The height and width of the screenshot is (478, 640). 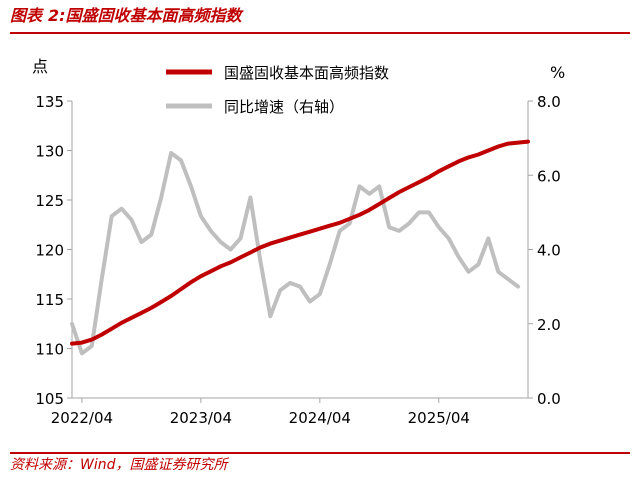 I want to click on legend-label-2: 同比增速（右轴）, so click(x=284, y=107).